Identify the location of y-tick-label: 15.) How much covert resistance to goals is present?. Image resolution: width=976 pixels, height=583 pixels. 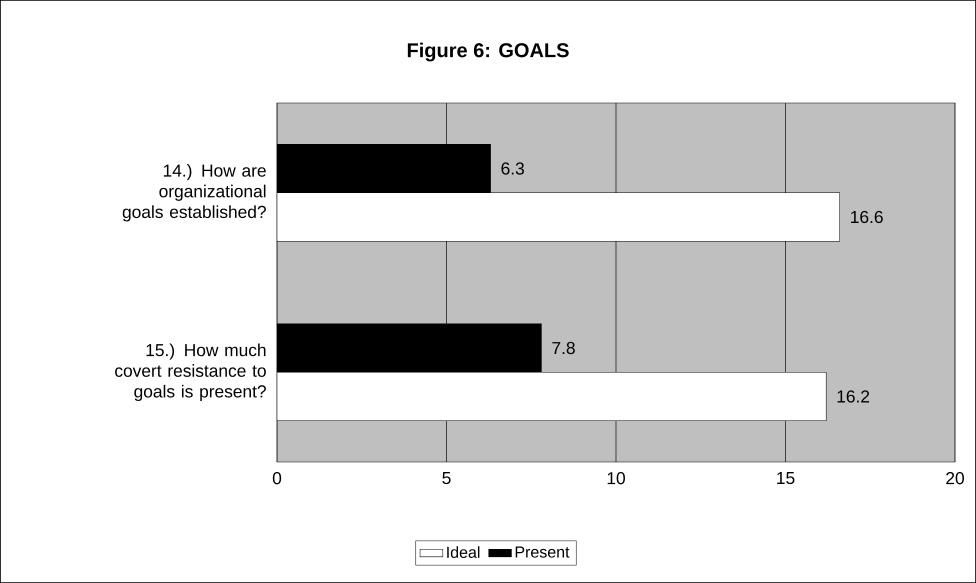
(190, 372).